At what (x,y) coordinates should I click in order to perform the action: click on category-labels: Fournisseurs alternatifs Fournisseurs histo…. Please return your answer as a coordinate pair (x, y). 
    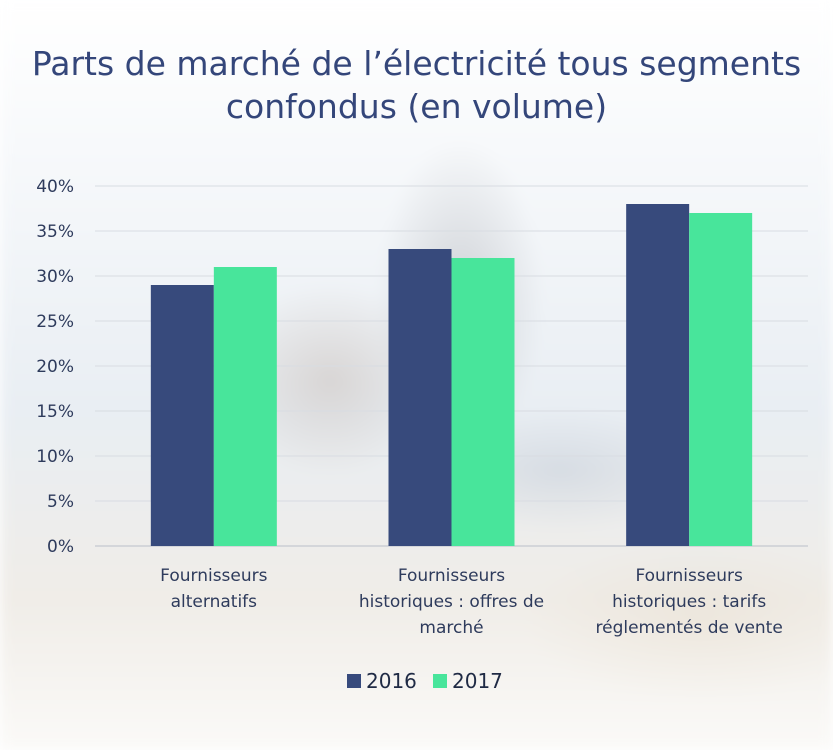
    Looking at the image, I should click on (471, 602).